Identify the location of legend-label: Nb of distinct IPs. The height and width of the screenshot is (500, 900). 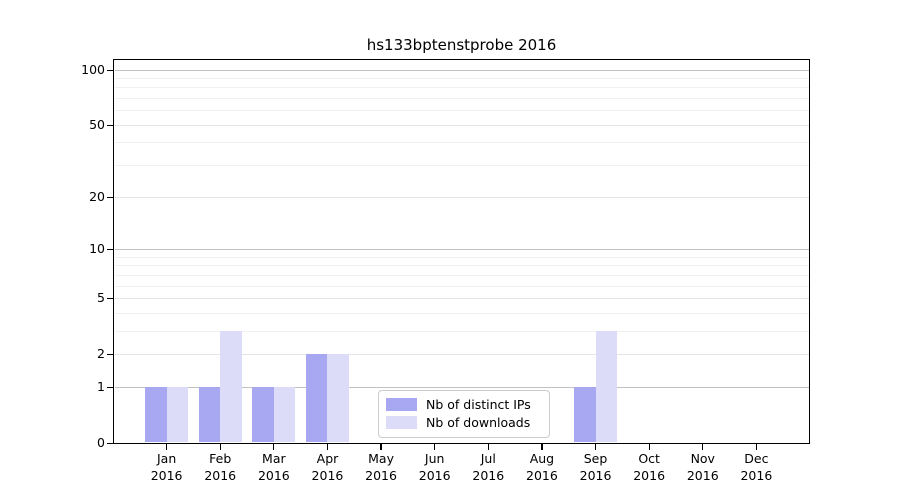
(478, 404).